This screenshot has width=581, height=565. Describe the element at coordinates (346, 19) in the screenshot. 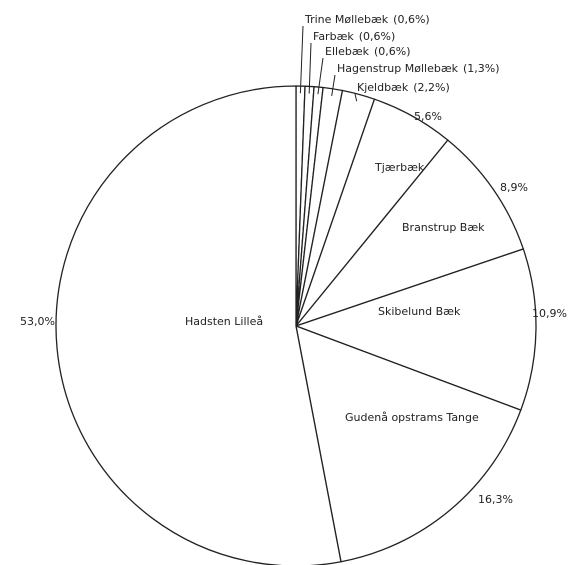

I see `category-label: Trine Møllebæk` at that location.